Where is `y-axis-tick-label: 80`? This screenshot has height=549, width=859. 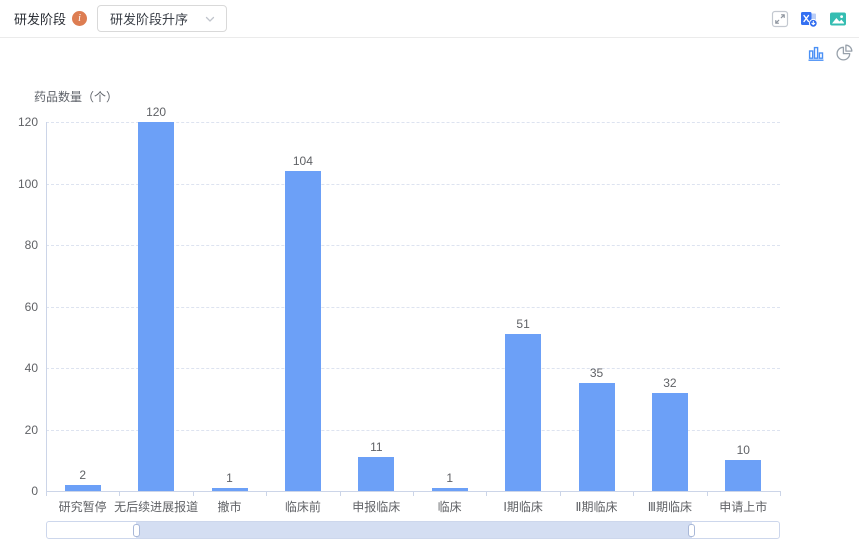 y-axis-tick-label: 80 is located at coordinates (31, 245).